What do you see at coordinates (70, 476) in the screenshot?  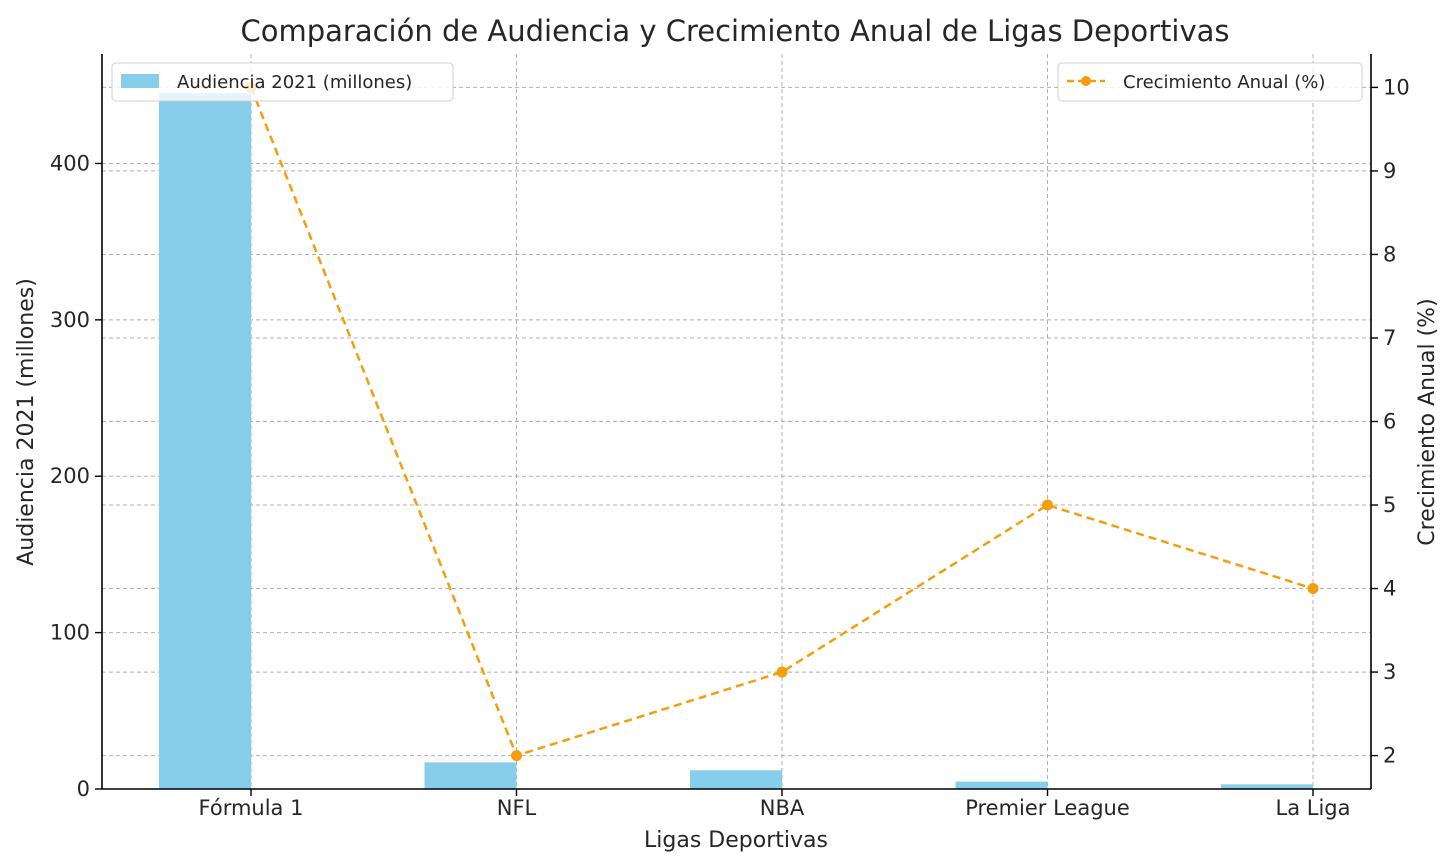 I see `y-left-tick-label: 200` at bounding box center [70, 476].